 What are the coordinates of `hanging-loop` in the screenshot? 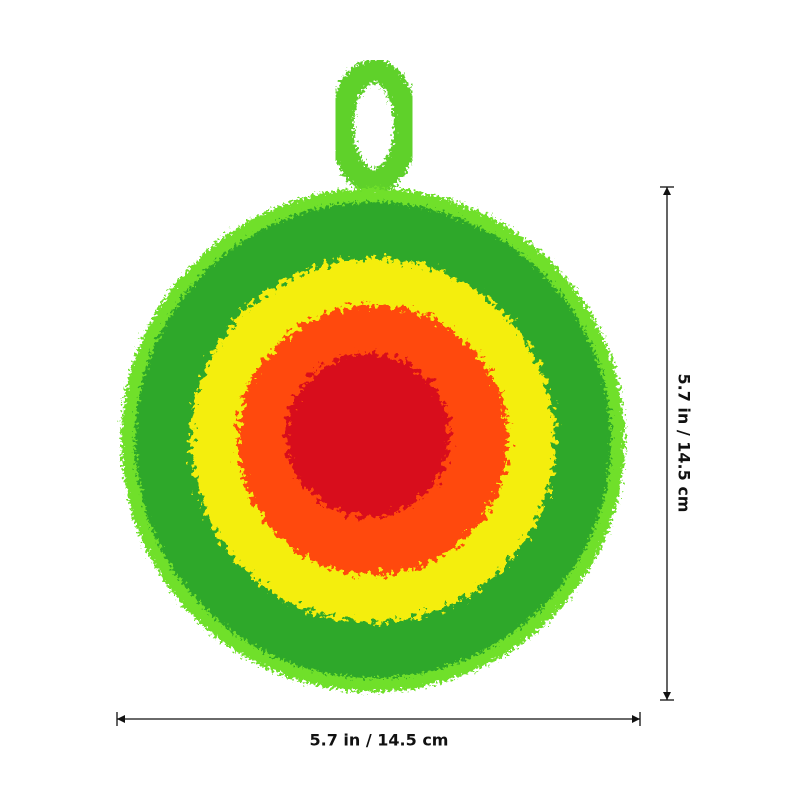 It's located at (374, 126).